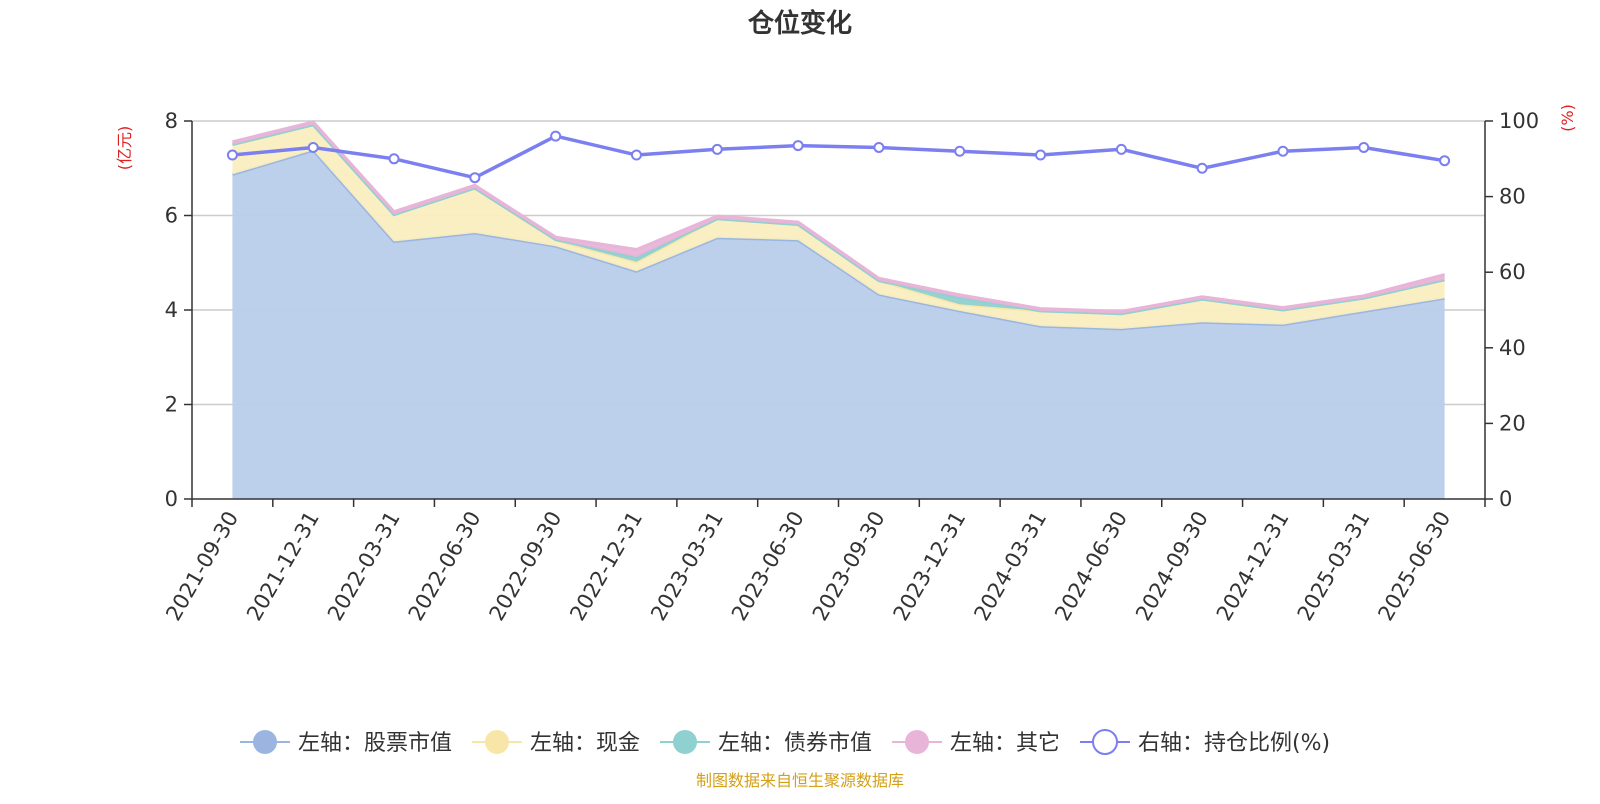 The width and height of the screenshot is (1600, 804). I want to click on x-axis-tick-label: 2023-12-31, so click(930, 566).